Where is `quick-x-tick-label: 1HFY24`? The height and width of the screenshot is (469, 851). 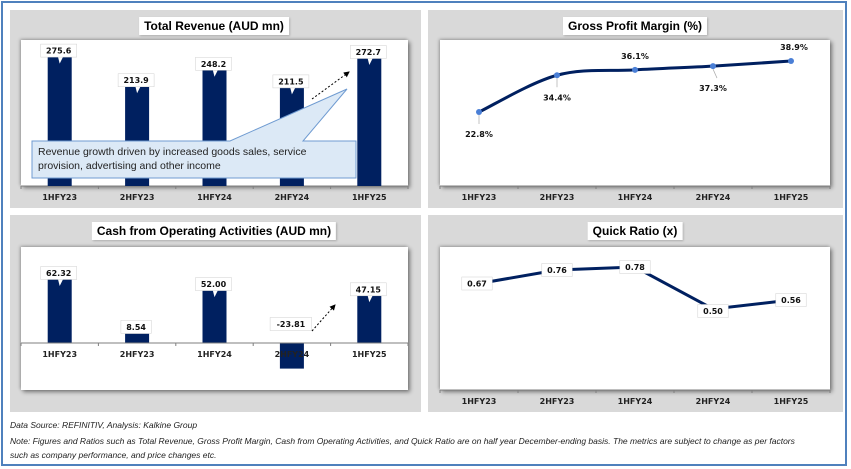
quick-x-tick-label: 1HFY24 is located at coordinates (635, 401).